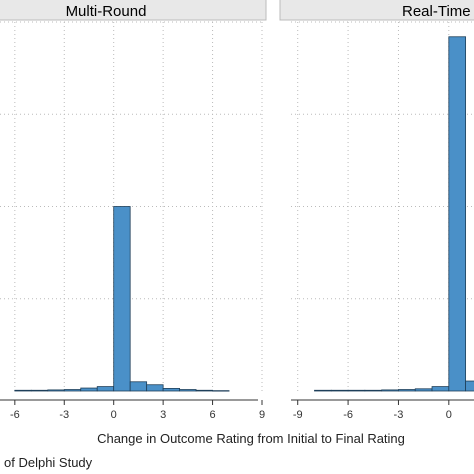 The width and height of the screenshot is (474, 474). I want to click on legend-title: of Delphi Study, so click(48, 462).